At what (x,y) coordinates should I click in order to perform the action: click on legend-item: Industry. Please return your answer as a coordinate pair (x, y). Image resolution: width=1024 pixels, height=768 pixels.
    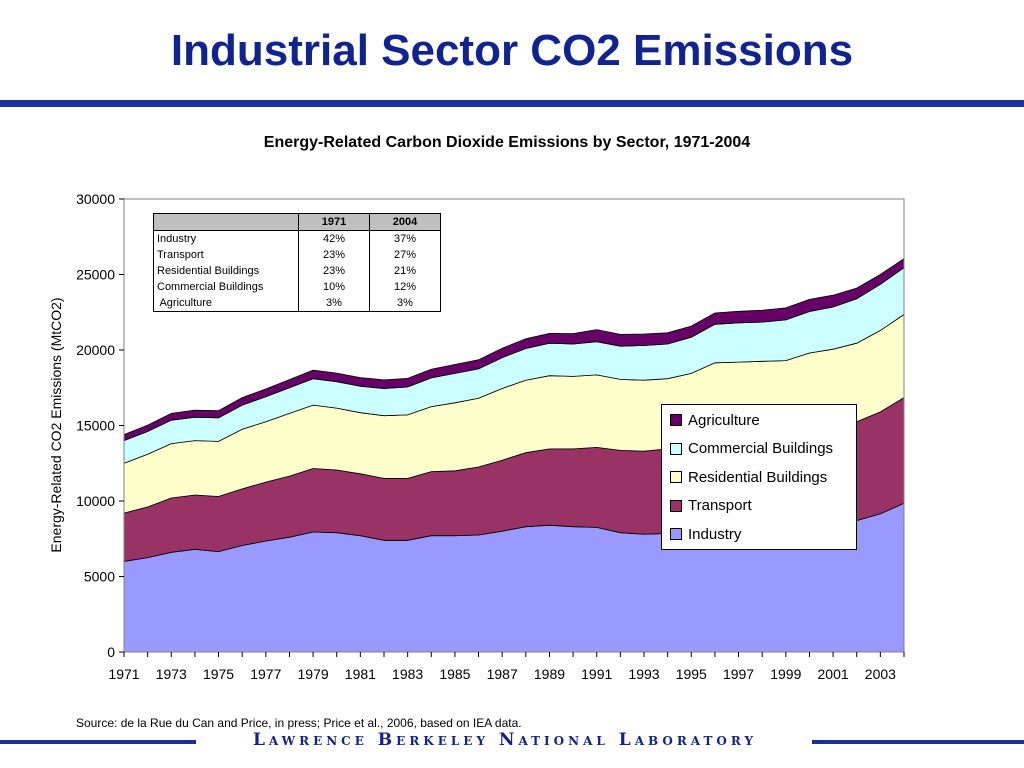
    Looking at the image, I should click on (705, 534).